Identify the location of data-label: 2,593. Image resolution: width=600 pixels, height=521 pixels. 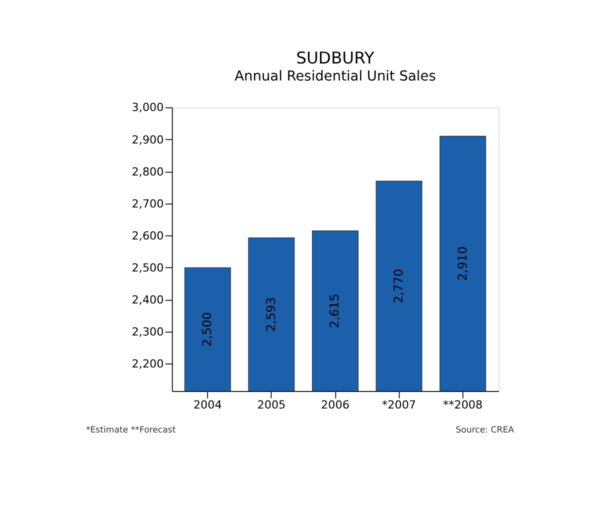
(271, 314).